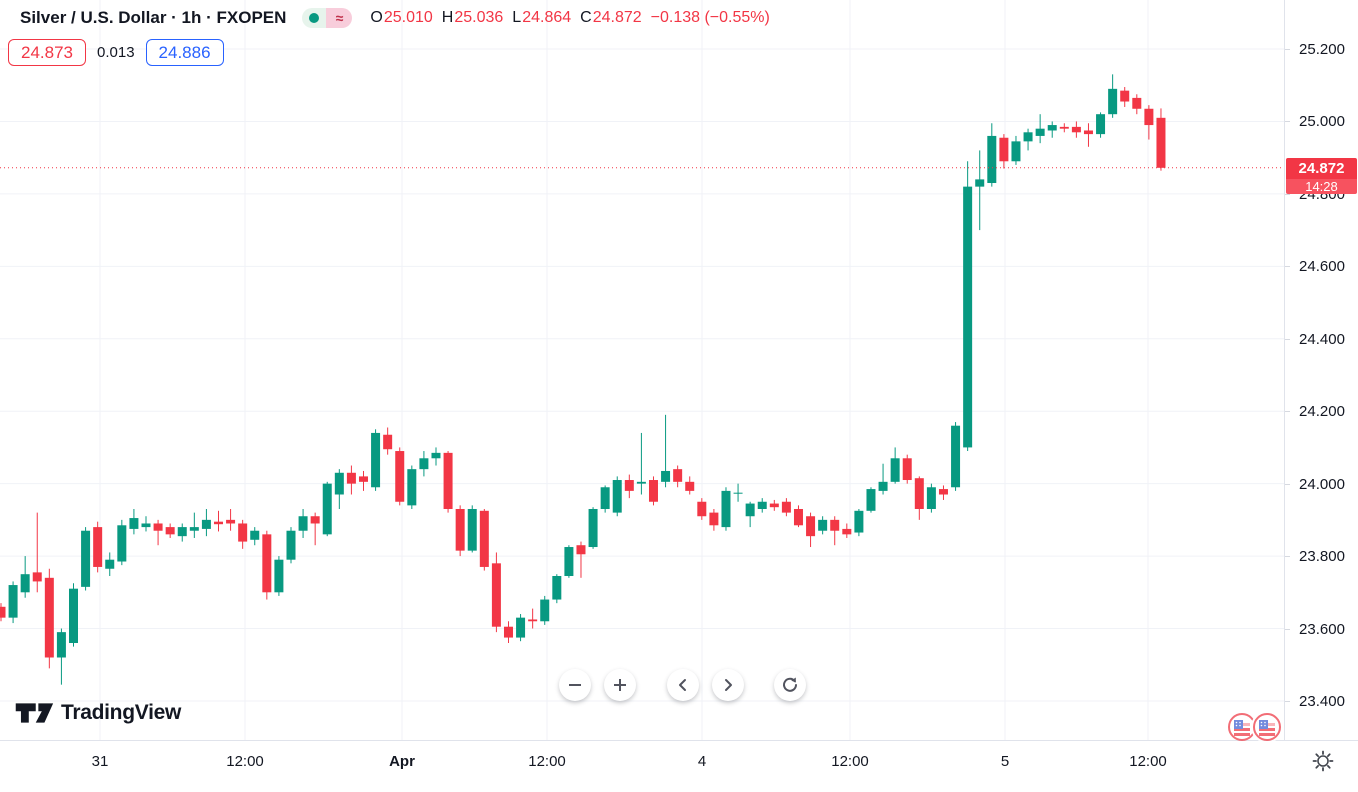  I want to click on price-tick-label: 23.600, so click(1322, 629).